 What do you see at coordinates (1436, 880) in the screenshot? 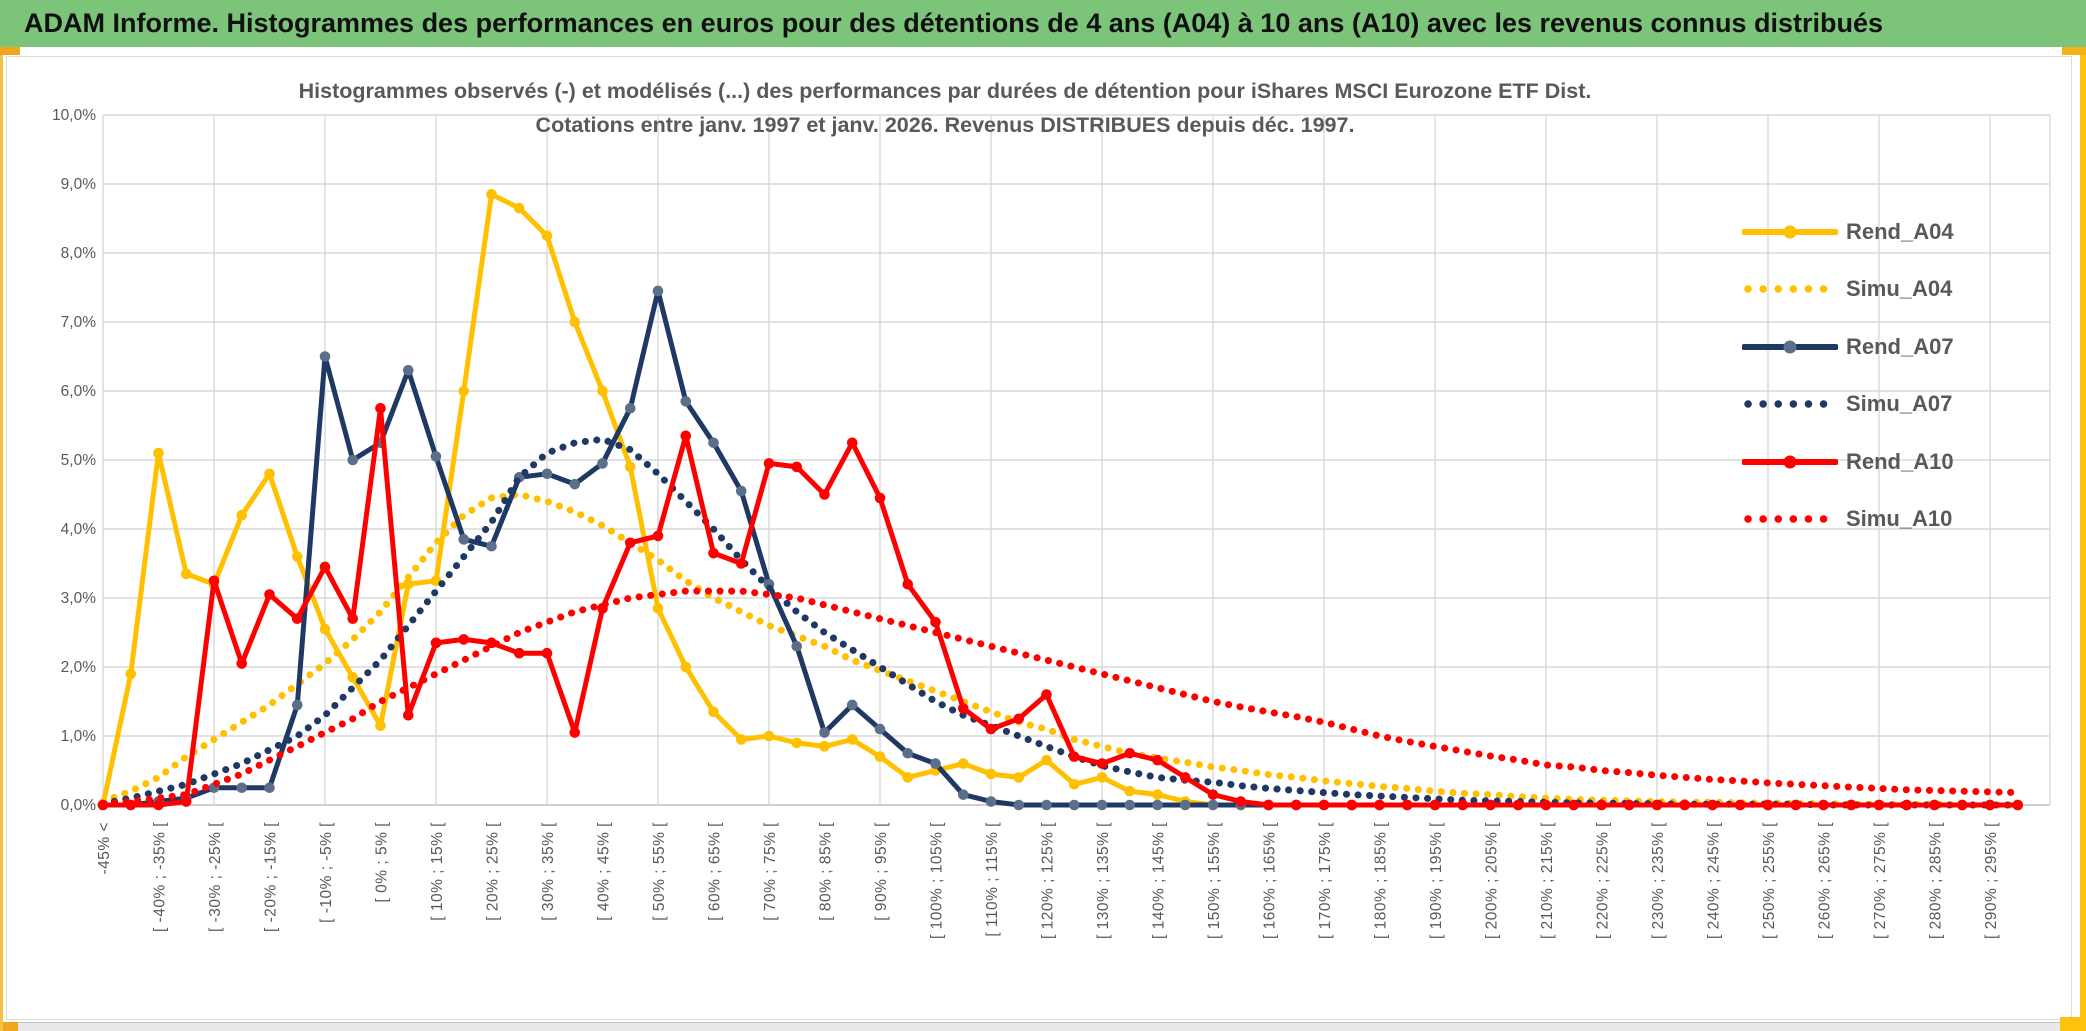
I see `x-tick-label: [ 190% ; 195% [` at bounding box center [1436, 880].